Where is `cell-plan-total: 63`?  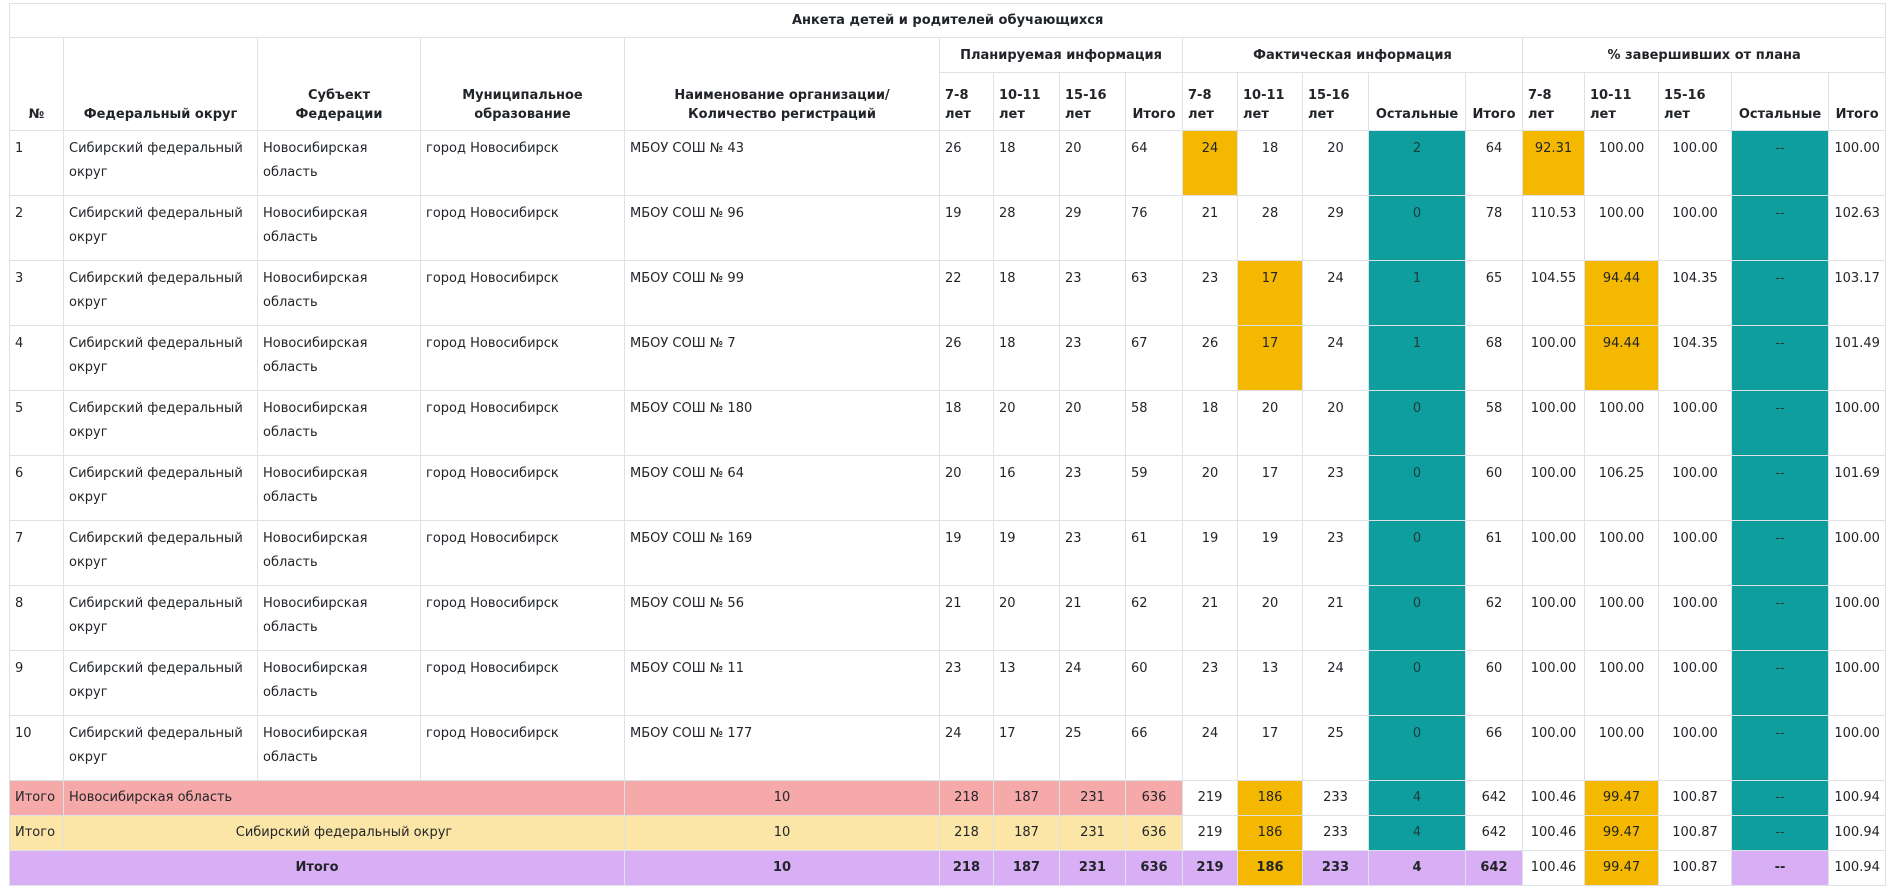
cell-plan-total: 63 is located at coordinates (1154, 293).